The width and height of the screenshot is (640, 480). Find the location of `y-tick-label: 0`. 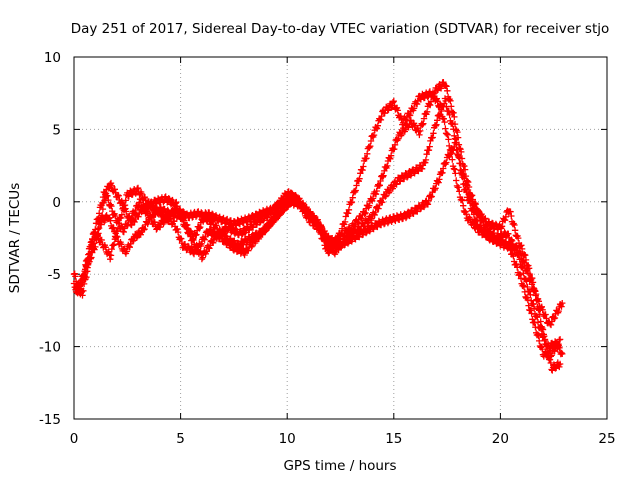

y-tick-label: 0 is located at coordinates (56, 203).